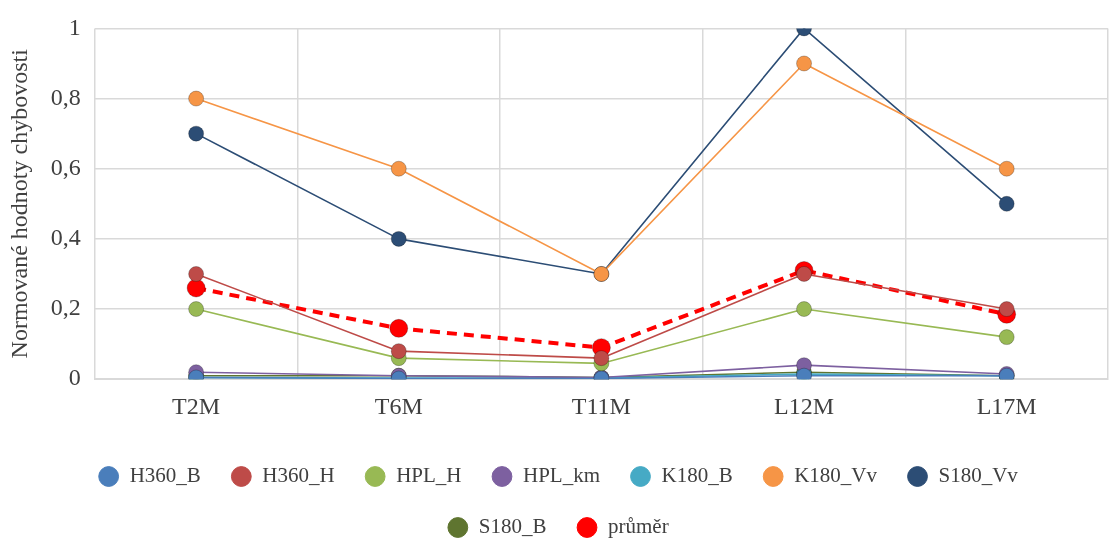  I want to click on legend-label: HPL_km, so click(561, 475).